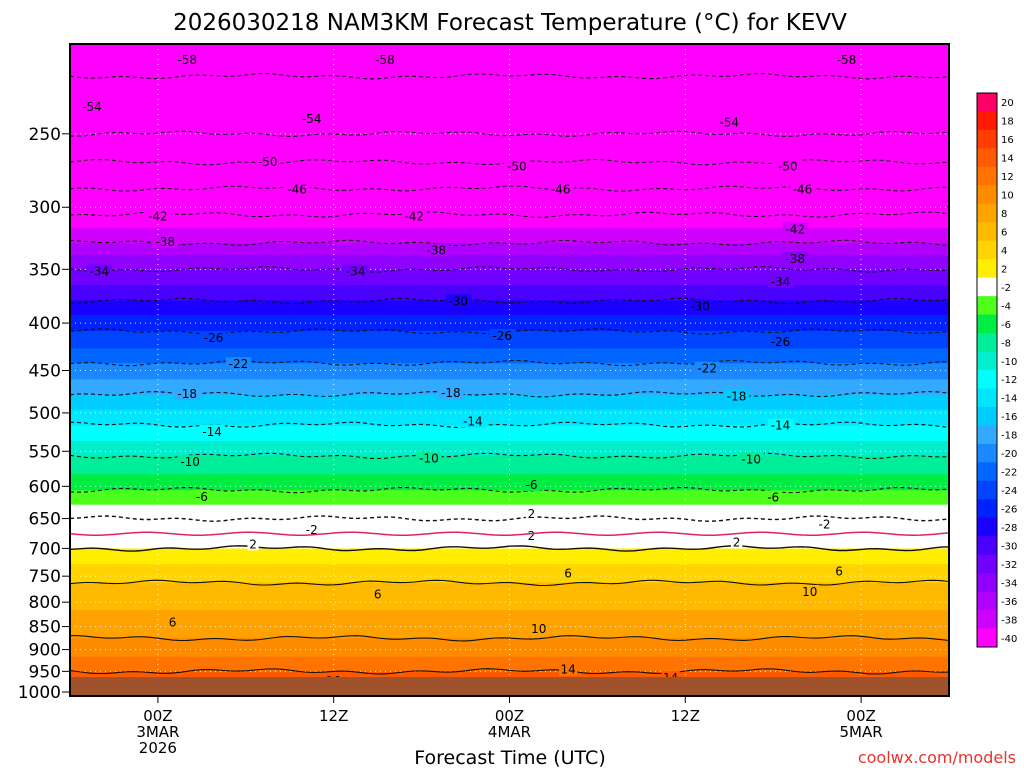 This screenshot has width=1024, height=768. Describe the element at coordinates (45, 208) in the screenshot. I see `y-tick-label: 300` at that location.